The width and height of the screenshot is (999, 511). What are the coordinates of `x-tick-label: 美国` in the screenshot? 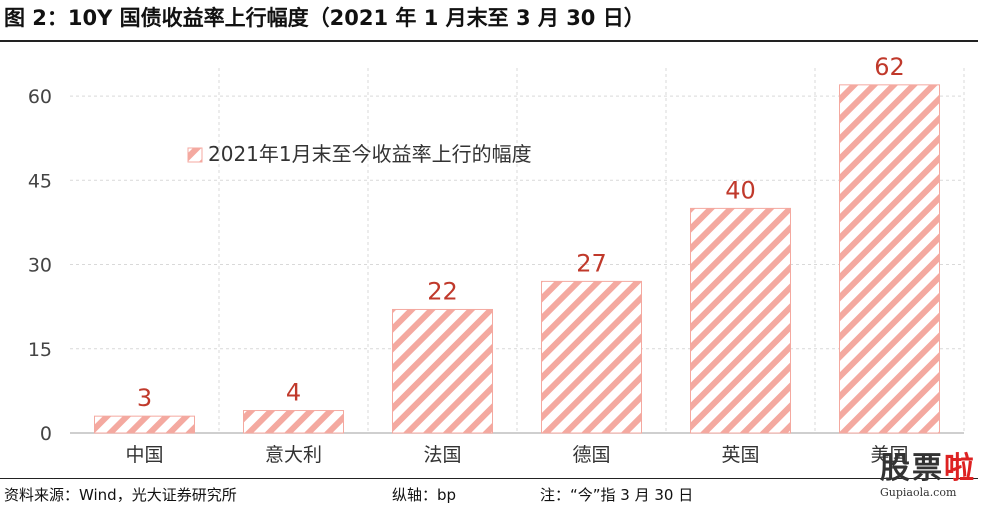 It's located at (889, 455).